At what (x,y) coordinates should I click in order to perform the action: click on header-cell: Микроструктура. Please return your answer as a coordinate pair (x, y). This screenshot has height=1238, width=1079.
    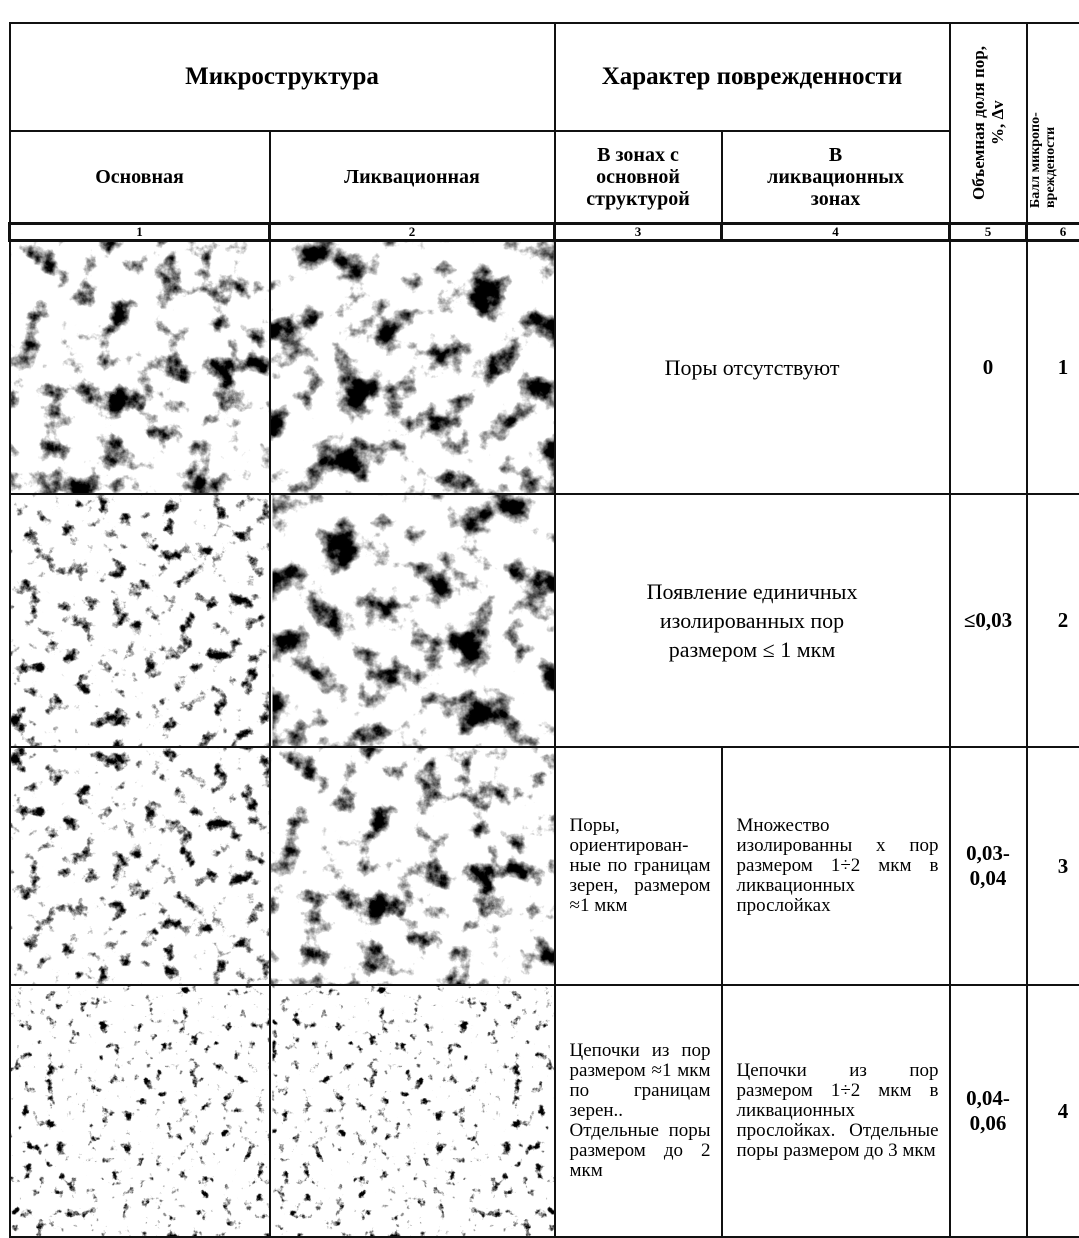
    Looking at the image, I should click on (282, 77).